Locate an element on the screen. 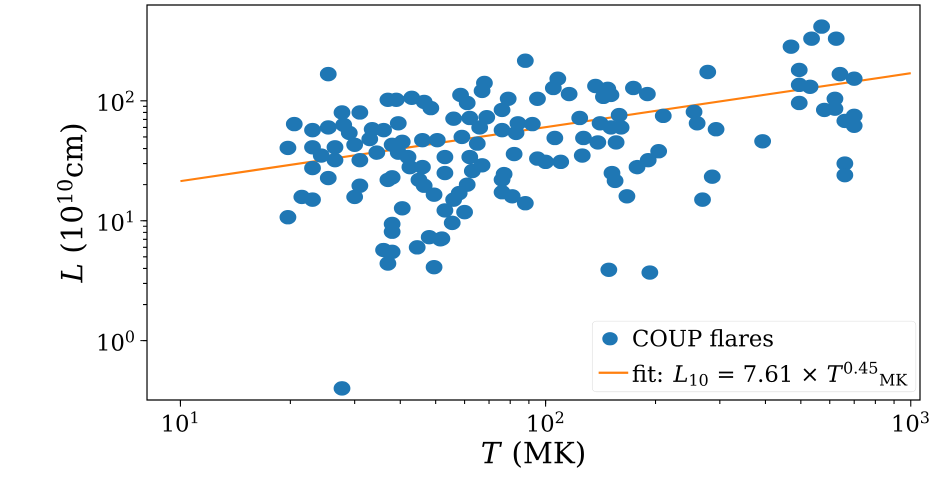  y-tick-label: 10$^{0}$ is located at coordinates (116, 340).